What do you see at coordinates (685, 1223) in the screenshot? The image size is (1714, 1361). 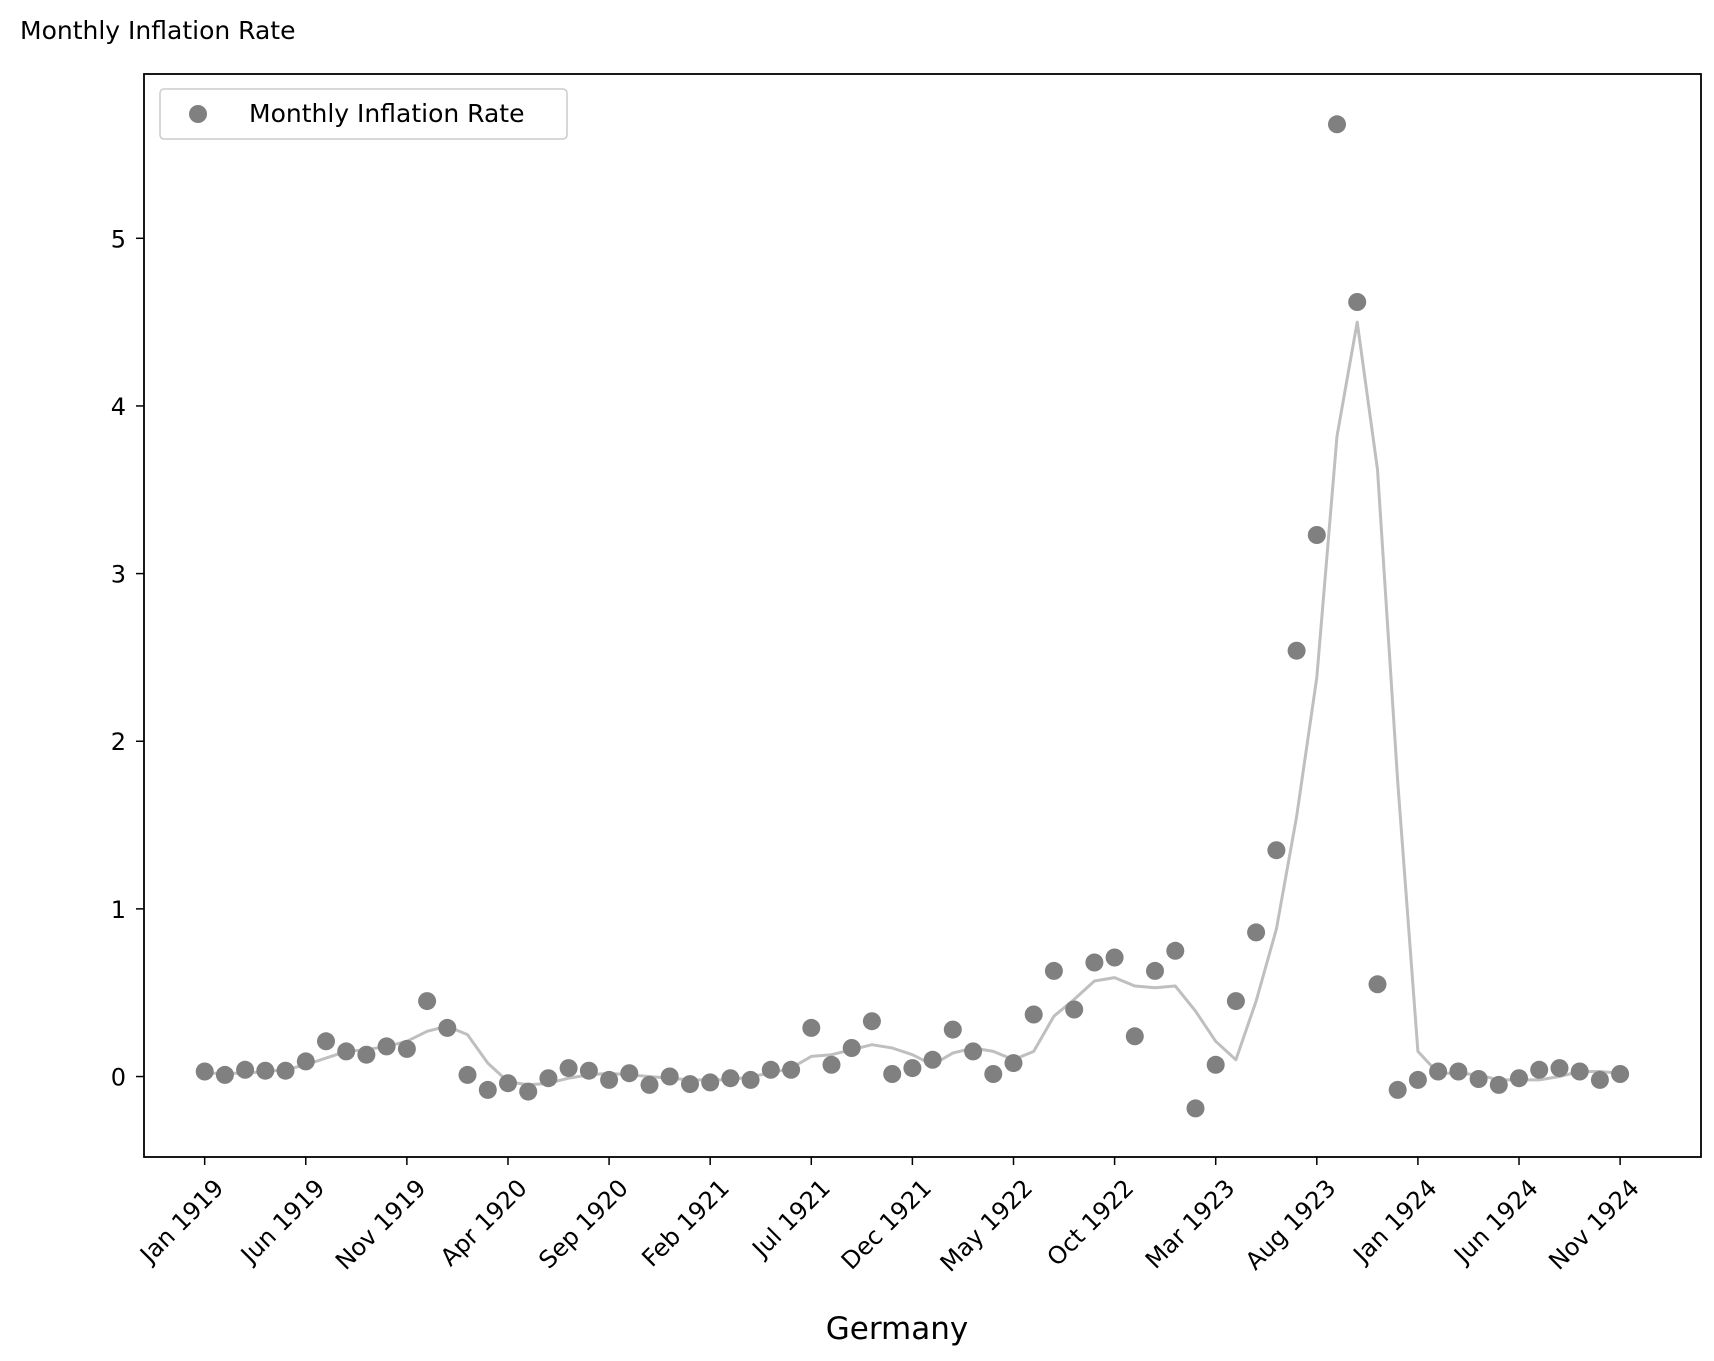 I see `x-tick-label: Feb 1921` at bounding box center [685, 1223].